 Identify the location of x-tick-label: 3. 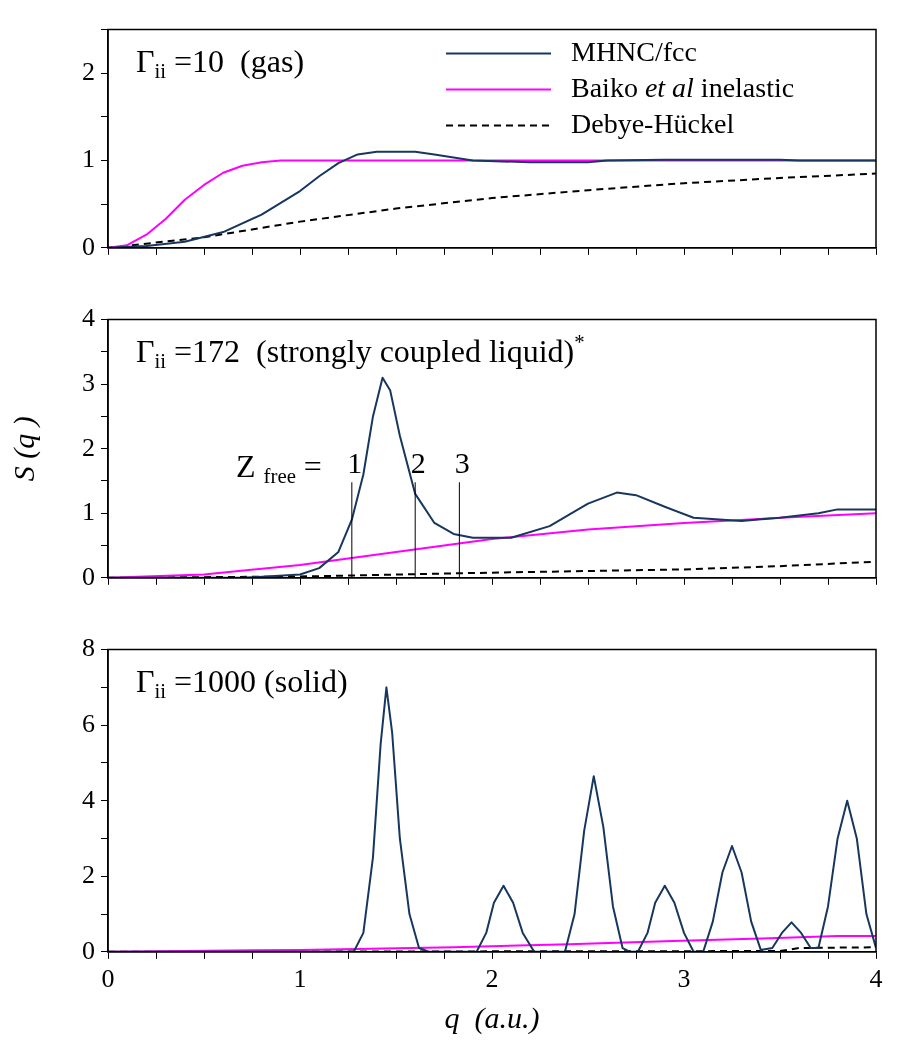
(684, 979).